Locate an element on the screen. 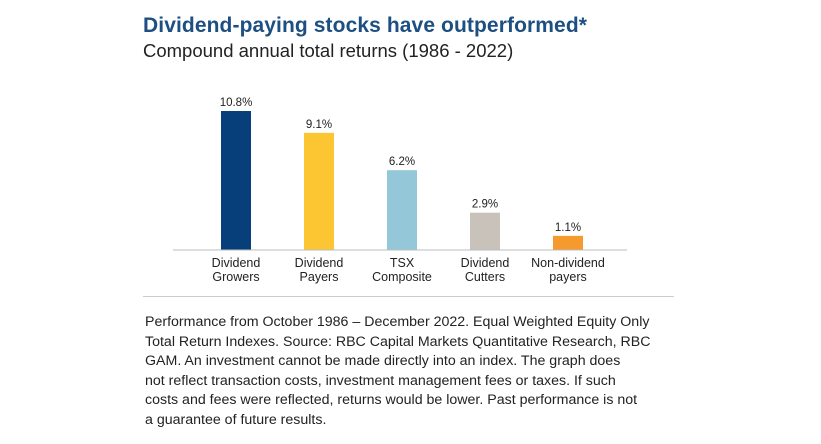  divider is located at coordinates (408, 296).